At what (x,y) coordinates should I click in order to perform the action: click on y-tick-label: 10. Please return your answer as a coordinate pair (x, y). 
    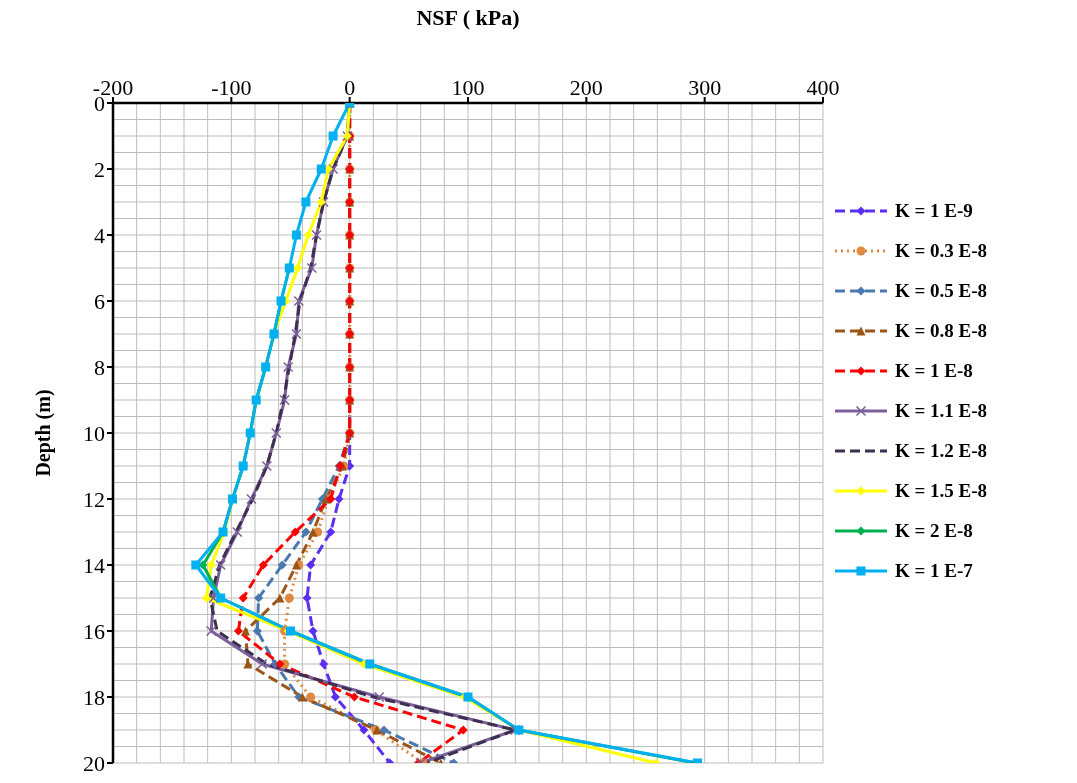
    Looking at the image, I should click on (94, 433).